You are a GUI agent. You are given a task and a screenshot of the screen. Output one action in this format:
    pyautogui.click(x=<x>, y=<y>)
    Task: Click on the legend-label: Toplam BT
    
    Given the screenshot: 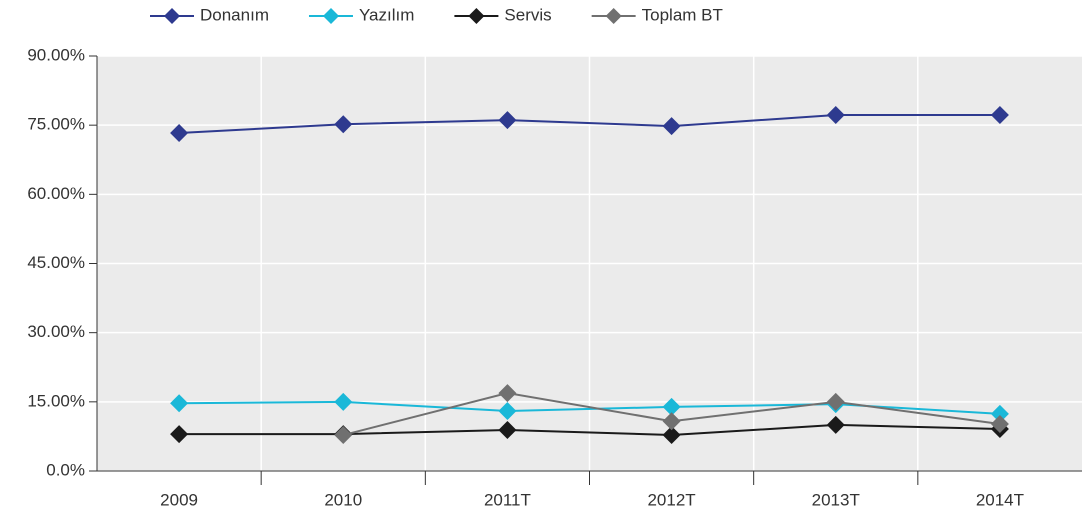 What is the action you would take?
    pyautogui.click(x=682, y=14)
    